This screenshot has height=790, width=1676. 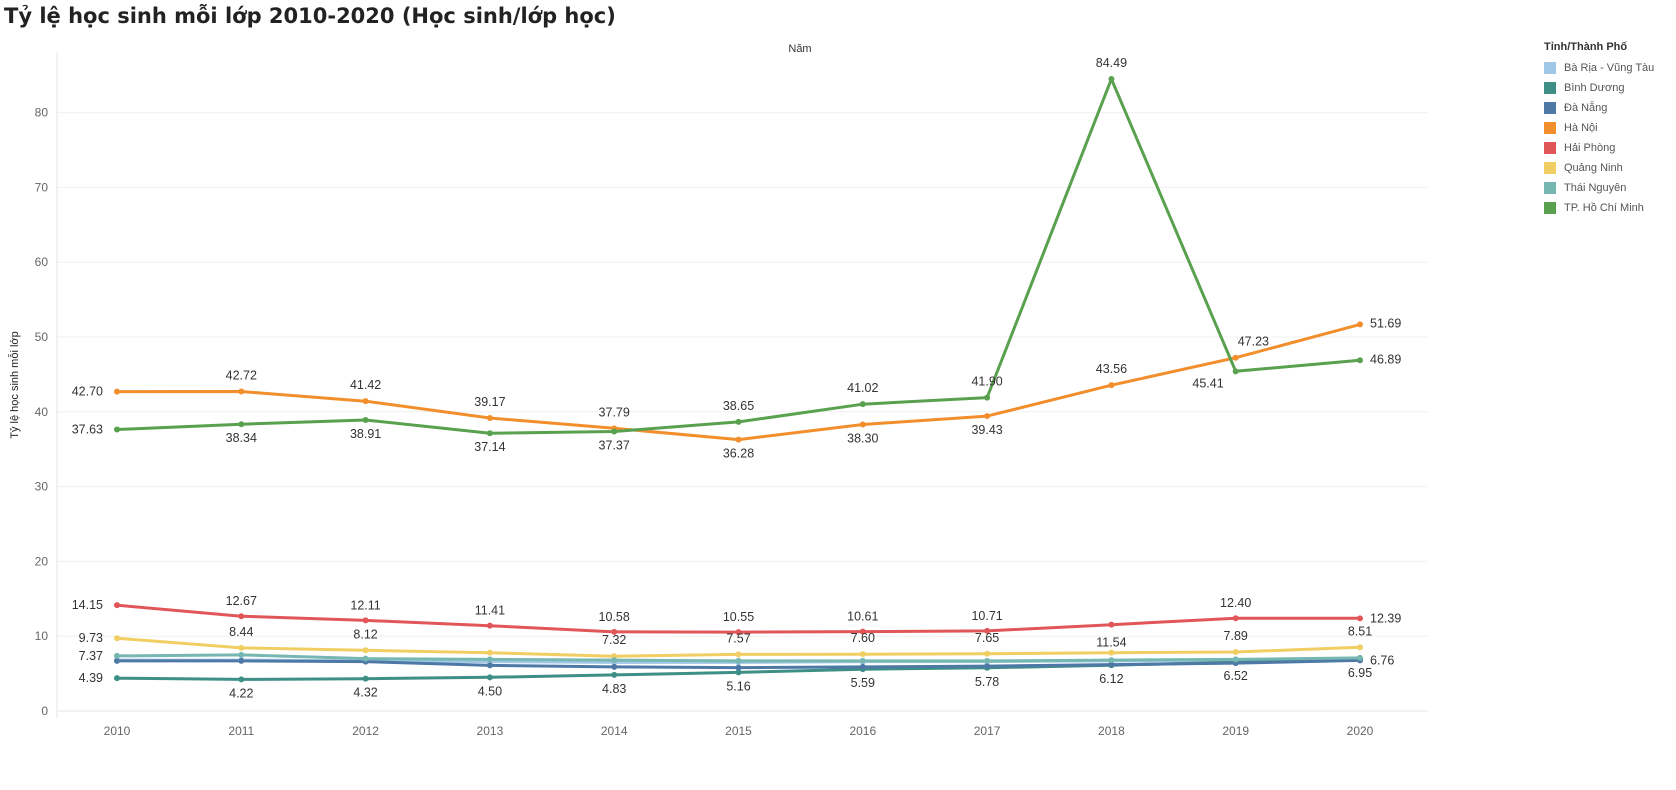 What do you see at coordinates (365, 605) in the screenshot?
I see `data-label: 12.11` at bounding box center [365, 605].